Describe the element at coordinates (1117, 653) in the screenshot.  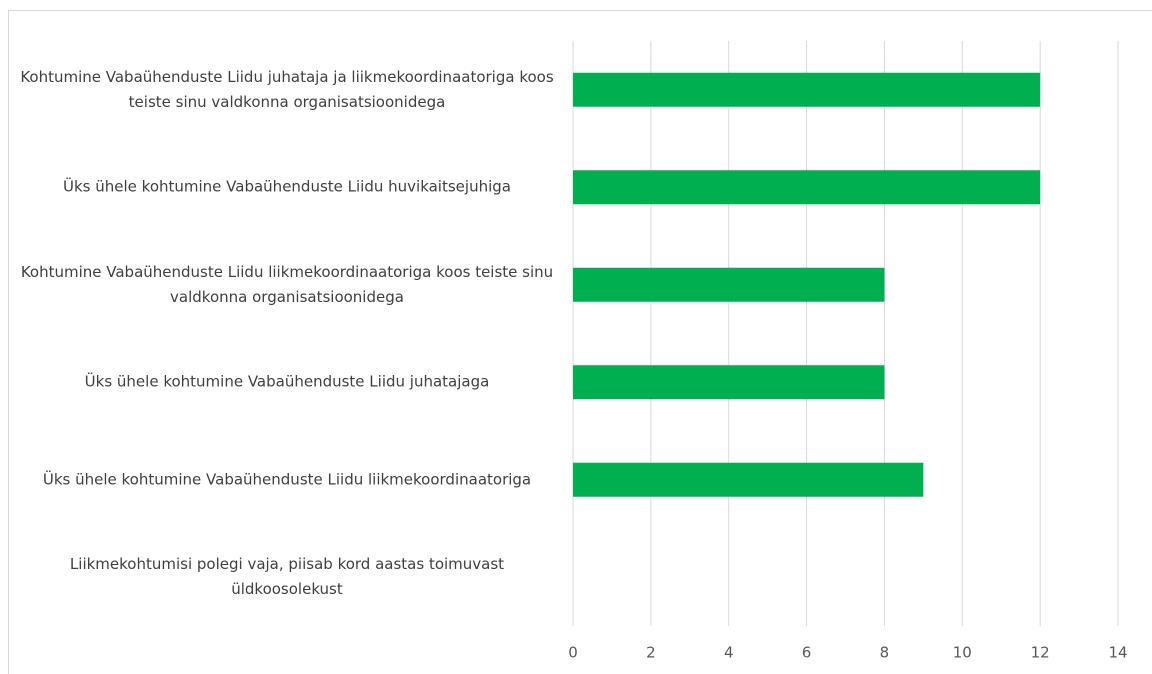
I see `x-tick-label: 14` at that location.